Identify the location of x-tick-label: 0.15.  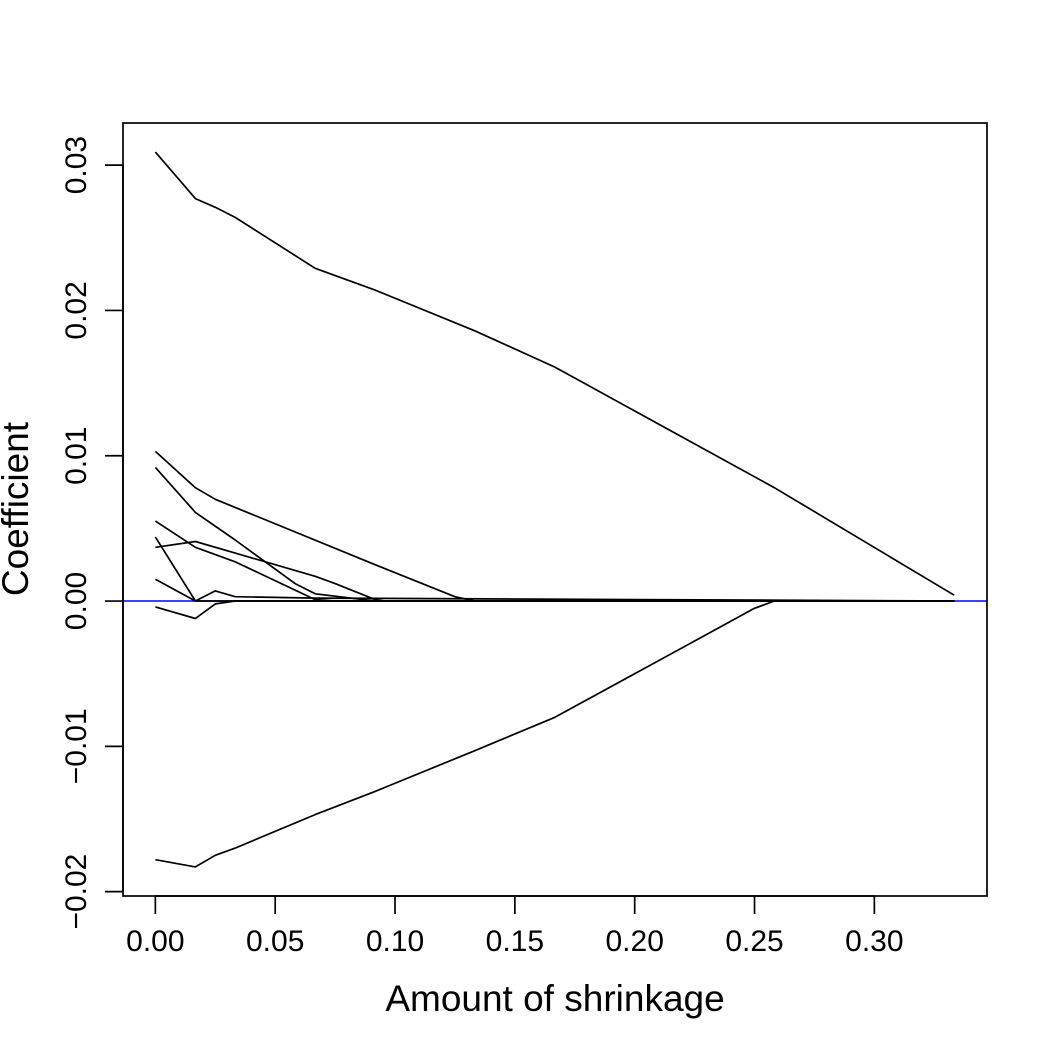
(515, 941).